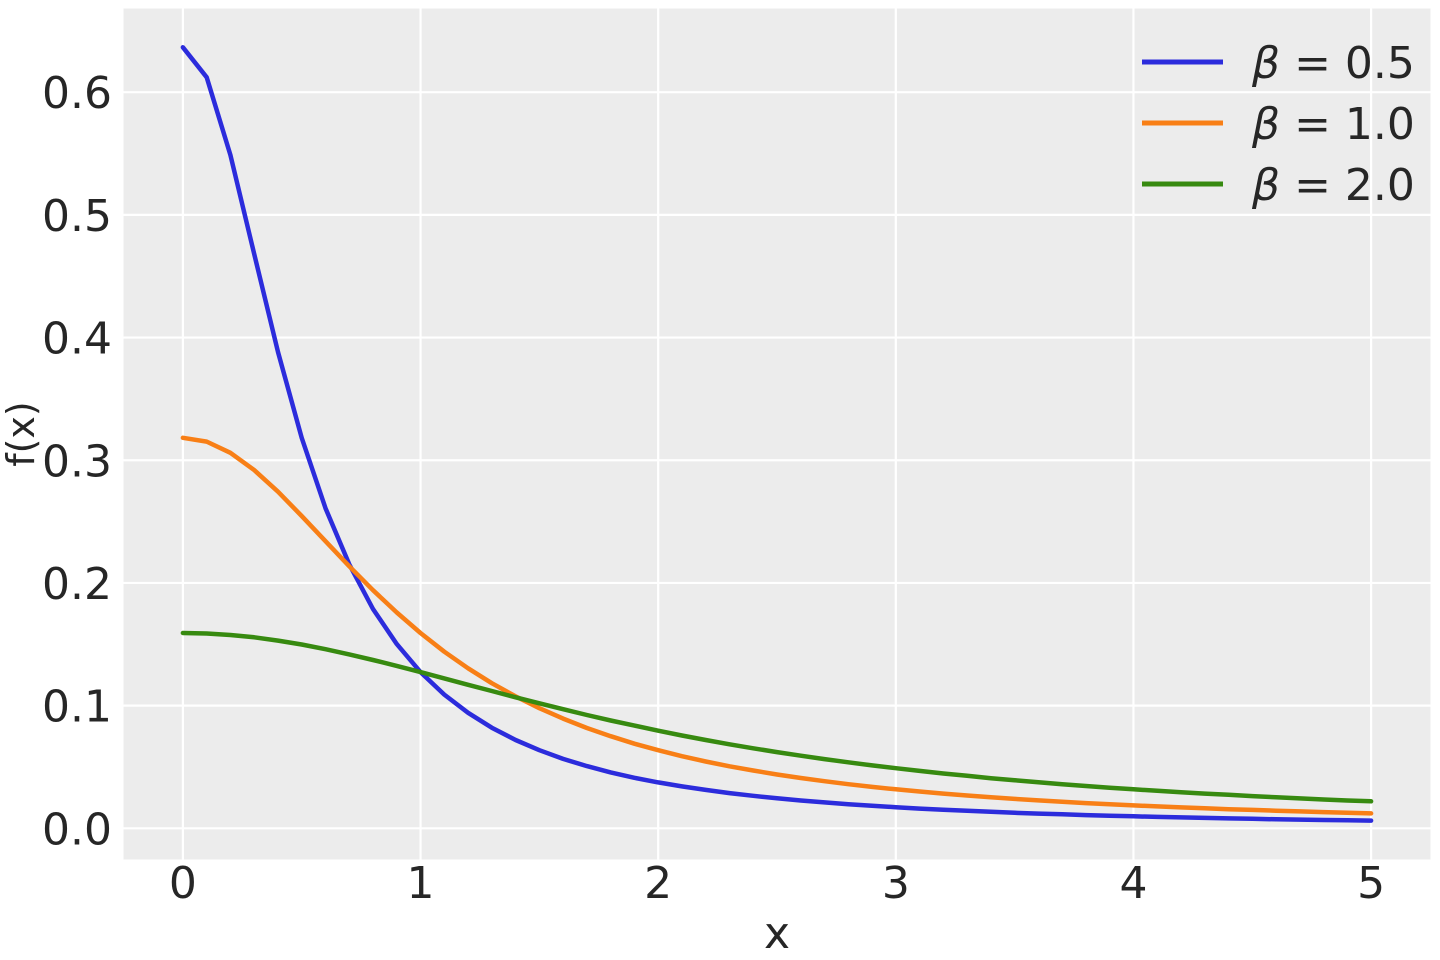  What do you see at coordinates (77, 216) in the screenshot?
I see `y-tick-label-5: 0.5` at bounding box center [77, 216].